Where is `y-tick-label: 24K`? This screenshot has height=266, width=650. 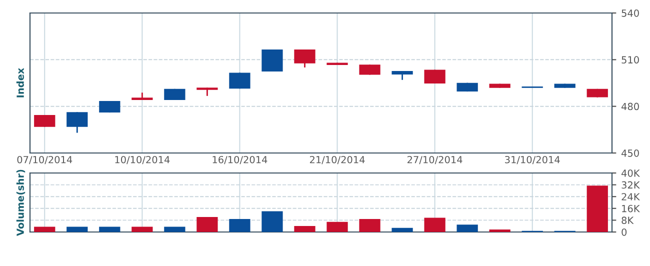 y-tick-label: 24K is located at coordinates (631, 196).